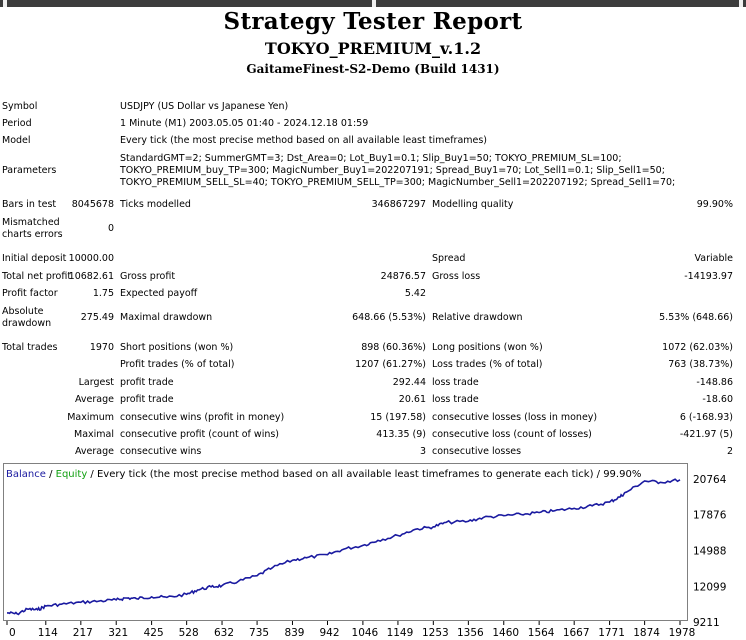 This screenshot has height=640, width=746. Describe the element at coordinates (29, 204) in the screenshot. I see `bars-label: Bars in test` at that location.